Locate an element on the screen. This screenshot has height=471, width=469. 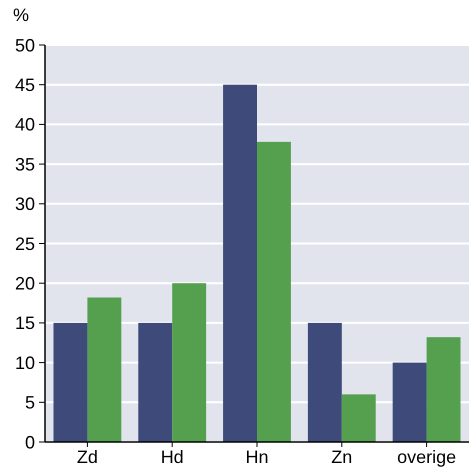
y-tick-label: 45 is located at coordinates (24, 85).